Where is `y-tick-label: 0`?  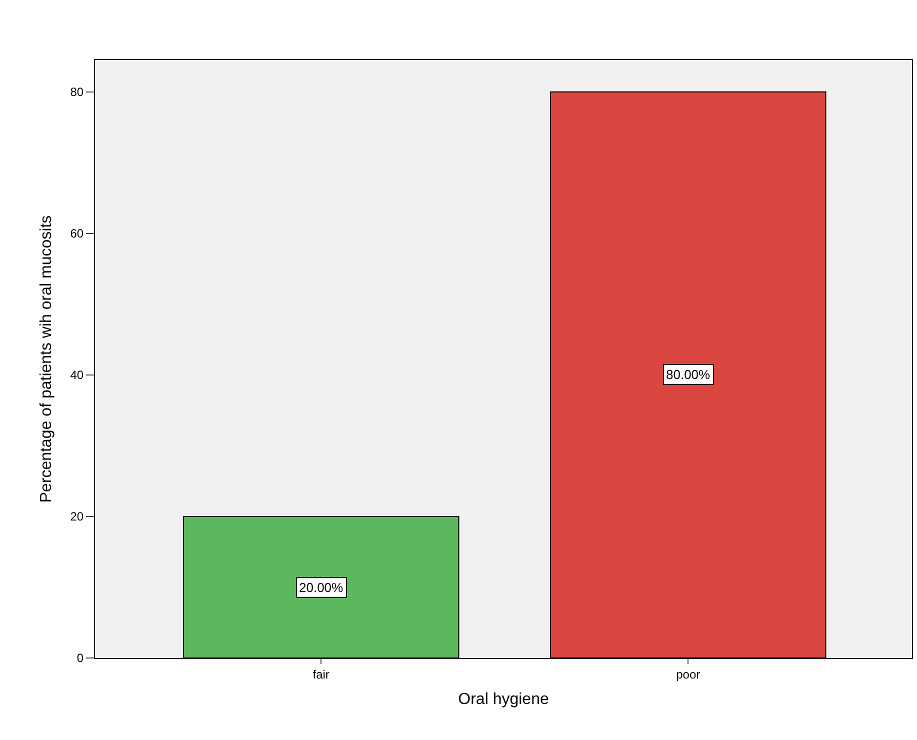 y-tick-label: 0 is located at coordinates (80, 658).